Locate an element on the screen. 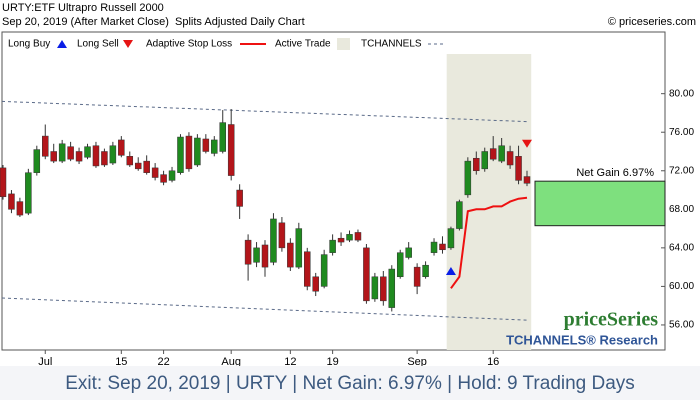 The height and width of the screenshot is (400, 700). y-tick-label: 80.00 is located at coordinates (681, 93).